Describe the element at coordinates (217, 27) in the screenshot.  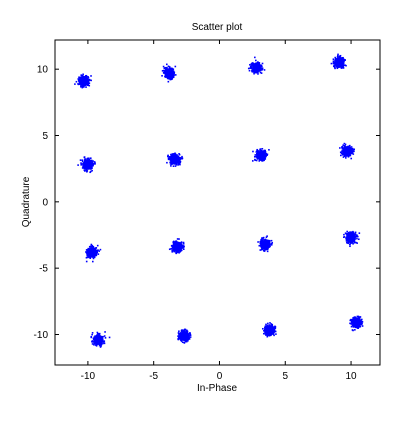
I see `chart-title: Scatter plot` at that location.